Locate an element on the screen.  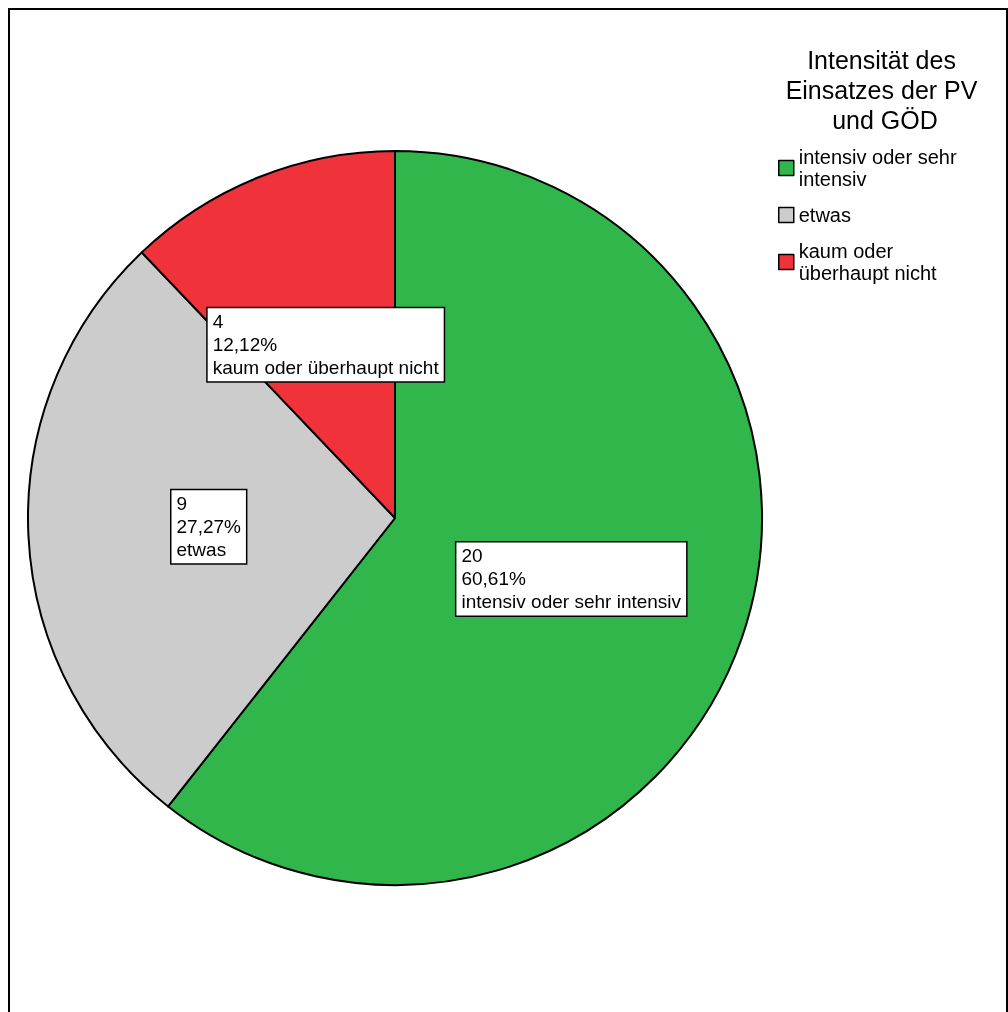
legend-label: etwas is located at coordinates (824, 215).